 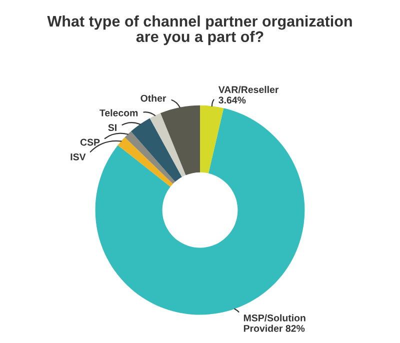 I want to click on slice-label: VAR/Reseller, so click(x=248, y=90).